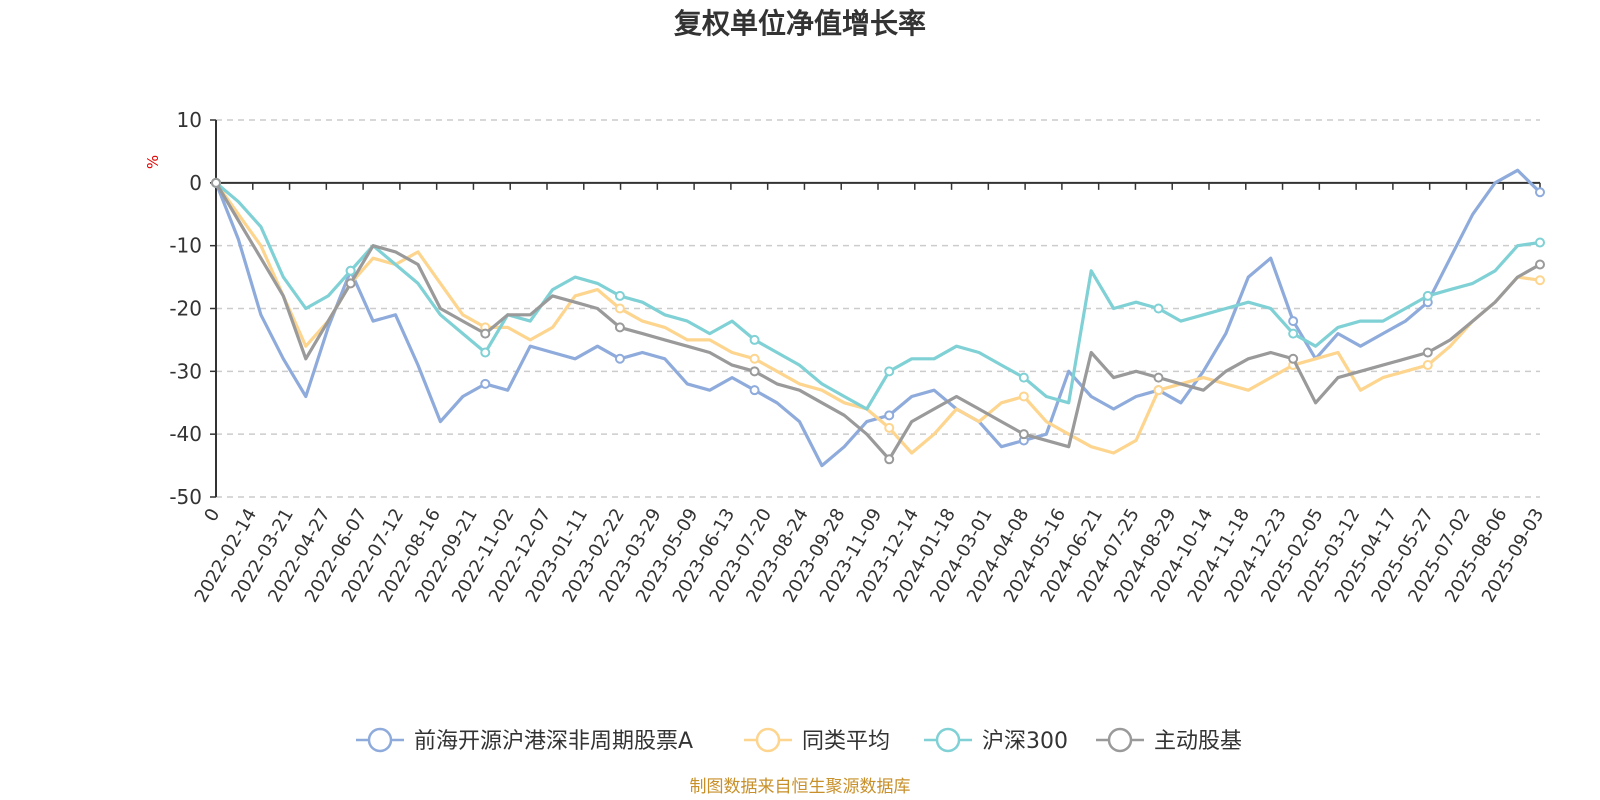 This screenshot has height=800, width=1600. What do you see at coordinates (800, 23) in the screenshot?
I see `chart-title: 复权单位净值增长率` at bounding box center [800, 23].